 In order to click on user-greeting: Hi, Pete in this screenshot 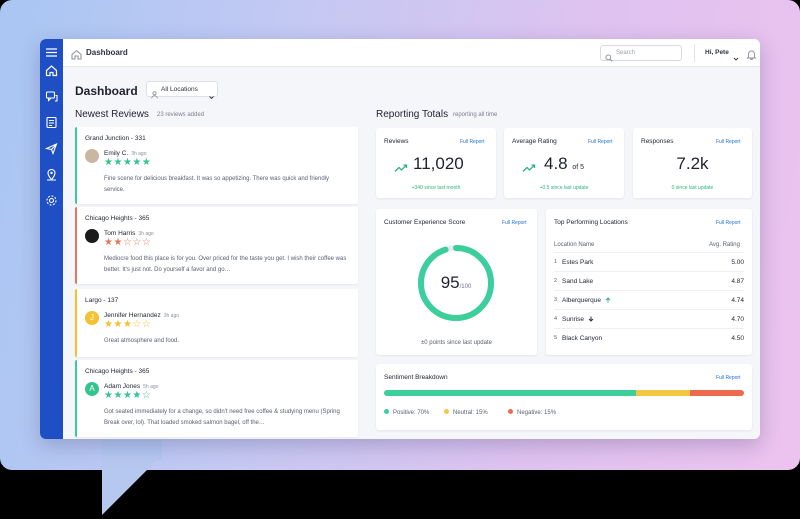, I will do `click(717, 52)`.